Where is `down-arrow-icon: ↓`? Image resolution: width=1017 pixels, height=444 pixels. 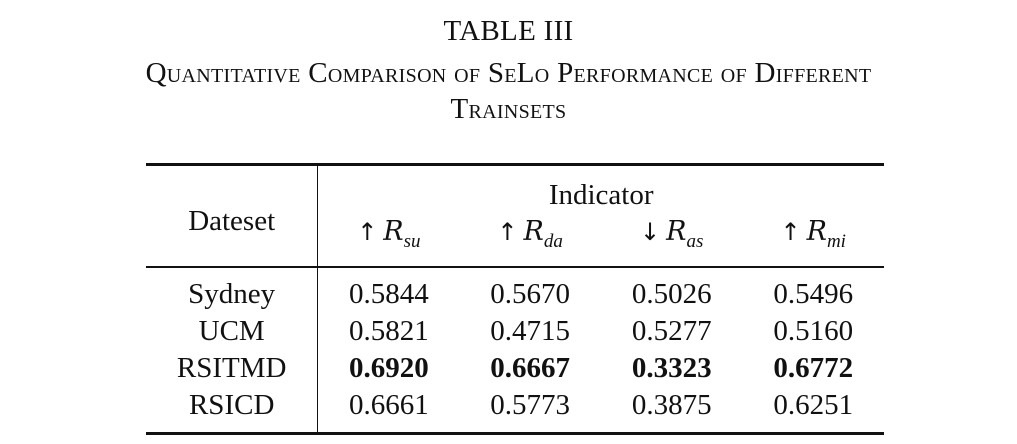 down-arrow-icon: ↓ is located at coordinates (650, 232).